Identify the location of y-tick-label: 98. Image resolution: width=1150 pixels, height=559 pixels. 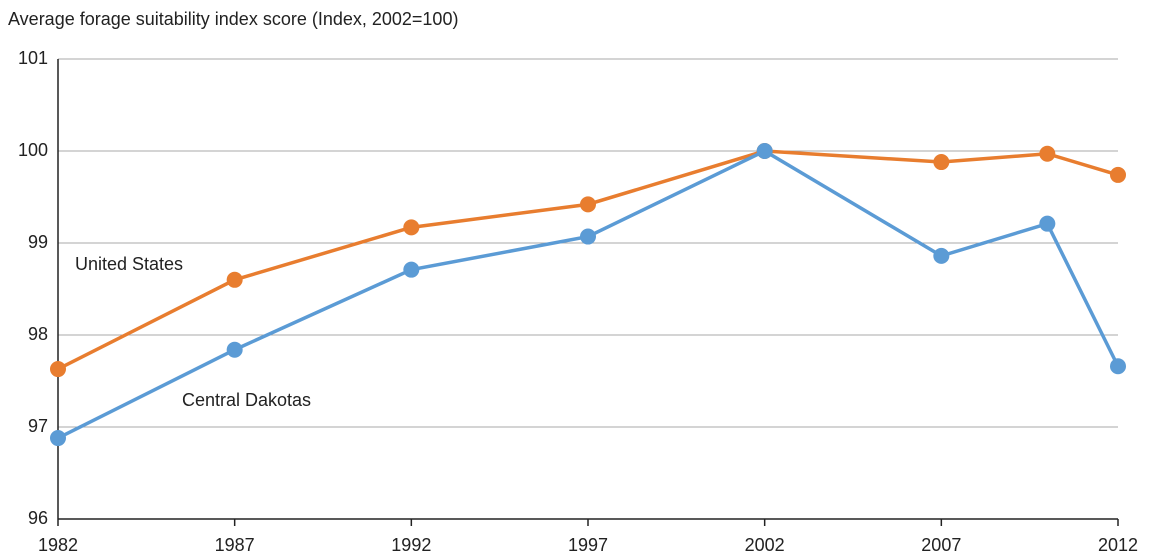
(38, 334).